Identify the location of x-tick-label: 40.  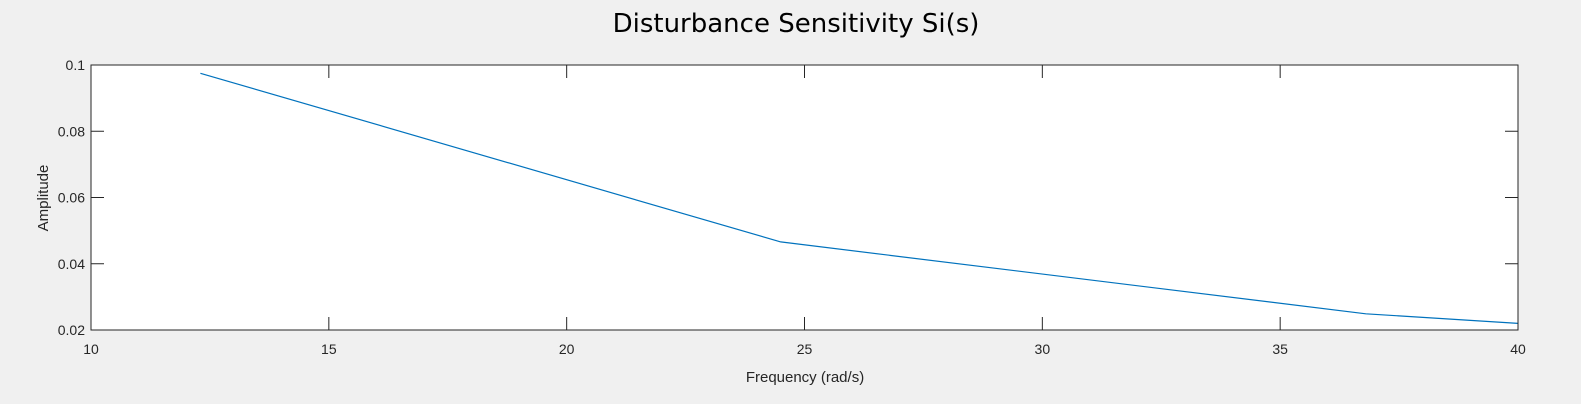
(1518, 349).